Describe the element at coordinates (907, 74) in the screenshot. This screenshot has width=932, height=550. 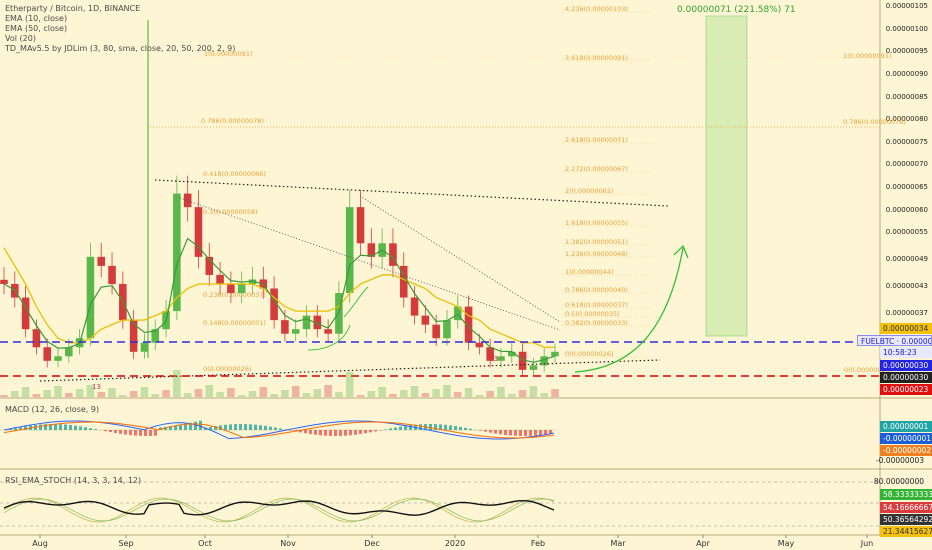
I see `price-axis-label: 0.00000090` at that location.